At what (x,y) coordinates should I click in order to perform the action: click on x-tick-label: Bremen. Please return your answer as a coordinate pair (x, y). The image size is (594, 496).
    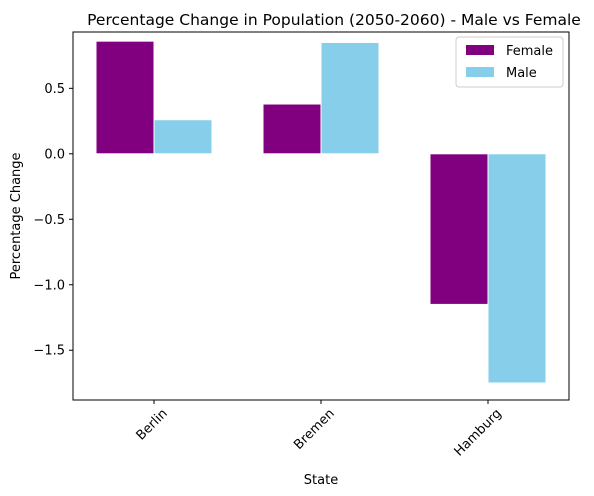
    Looking at the image, I should click on (314, 429).